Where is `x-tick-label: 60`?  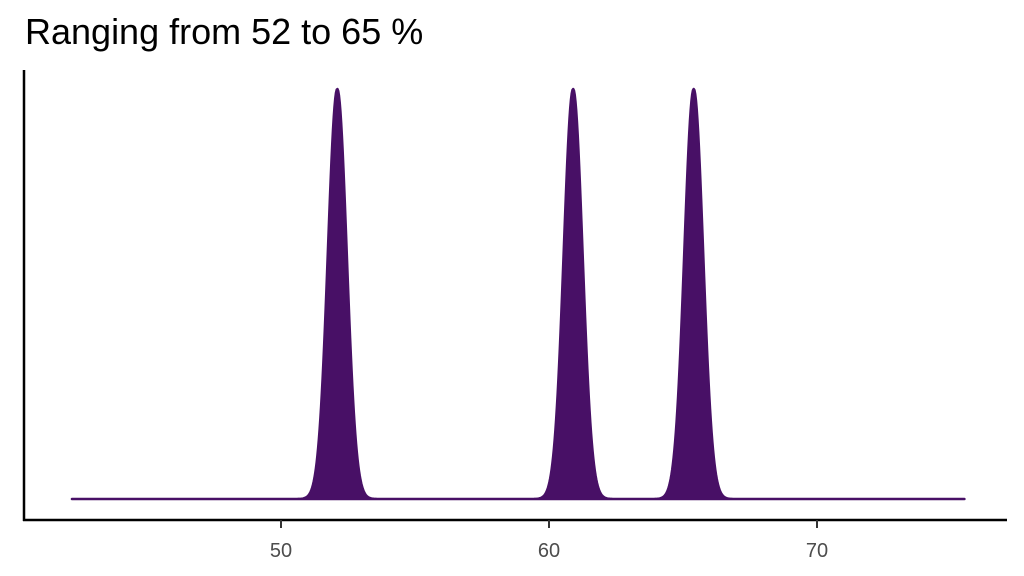 x-tick-label: 60 is located at coordinates (549, 551).